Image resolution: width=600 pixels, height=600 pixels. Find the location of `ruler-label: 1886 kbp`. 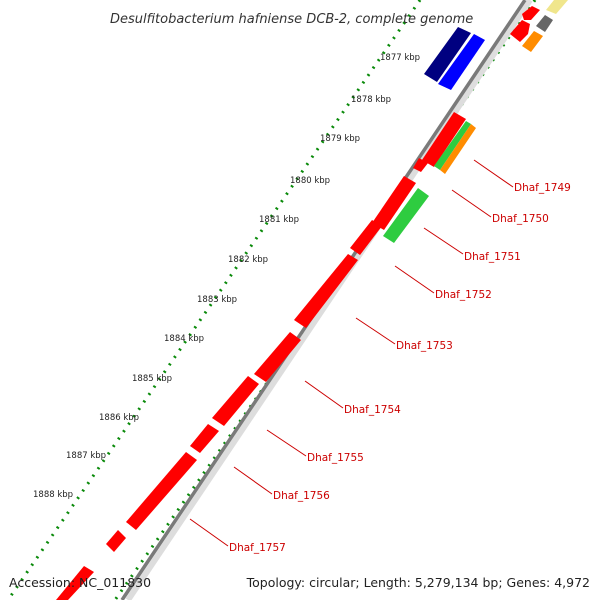

ruler-label: 1886 kbp is located at coordinates (119, 418).